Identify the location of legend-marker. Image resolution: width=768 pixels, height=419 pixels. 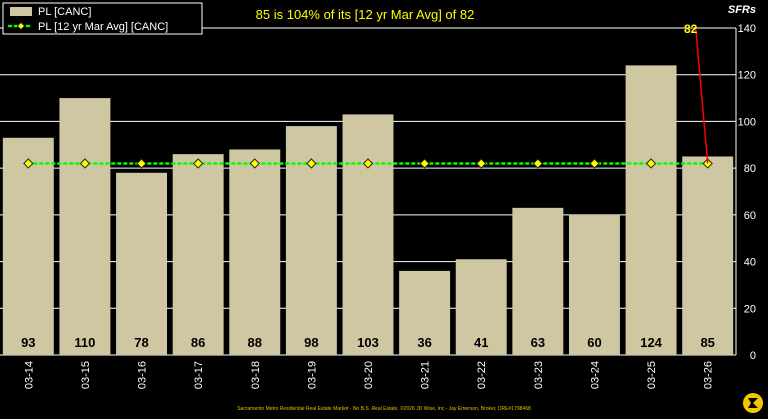
(21, 26).